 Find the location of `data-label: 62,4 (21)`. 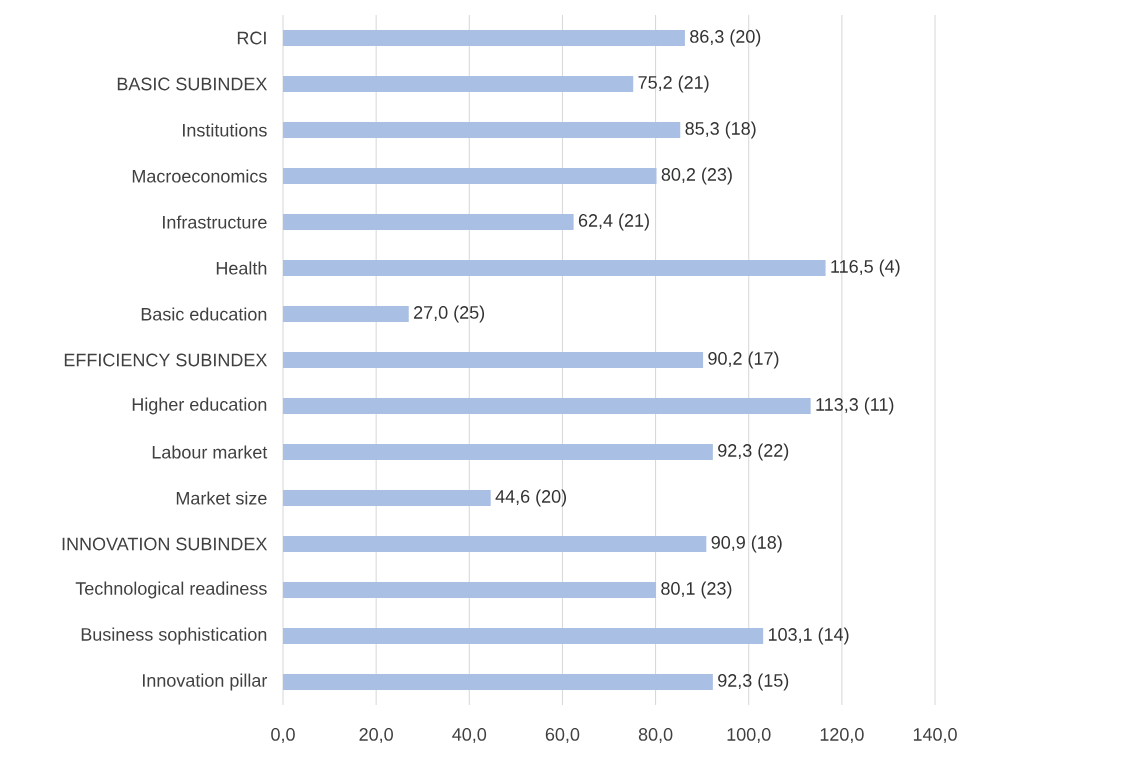

data-label: 62,4 (21) is located at coordinates (613, 222).